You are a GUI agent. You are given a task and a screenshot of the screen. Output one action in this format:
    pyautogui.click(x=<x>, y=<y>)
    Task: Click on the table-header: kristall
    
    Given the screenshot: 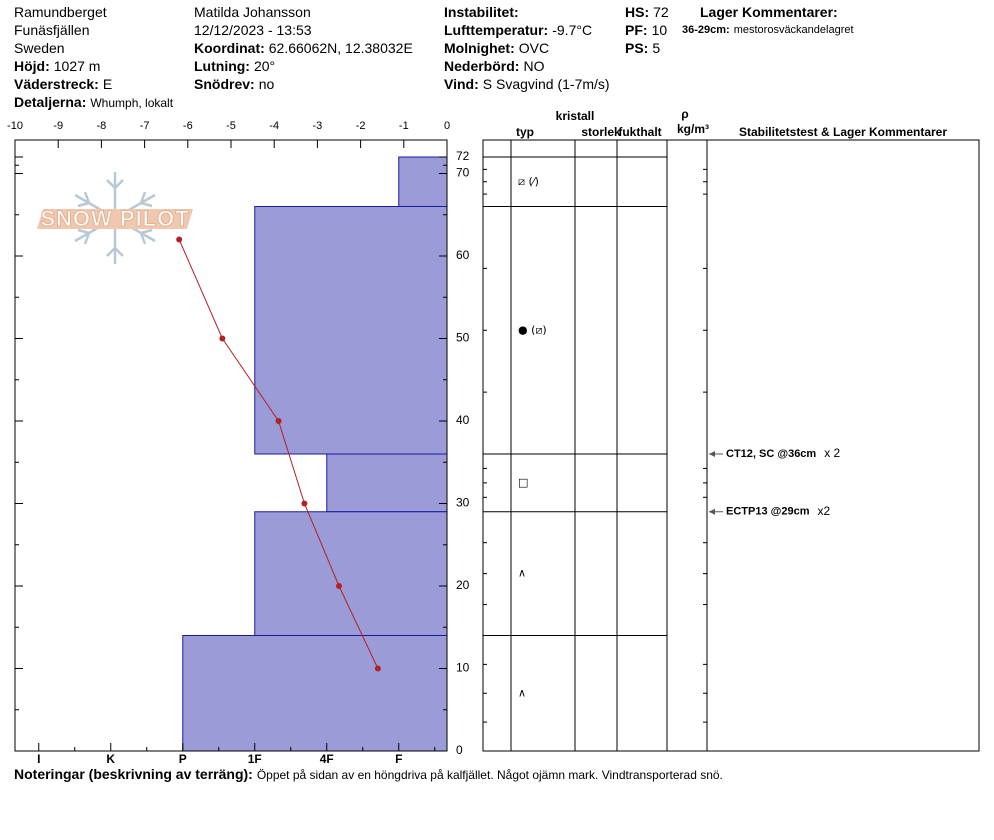 What is the action you would take?
    pyautogui.click(x=575, y=116)
    